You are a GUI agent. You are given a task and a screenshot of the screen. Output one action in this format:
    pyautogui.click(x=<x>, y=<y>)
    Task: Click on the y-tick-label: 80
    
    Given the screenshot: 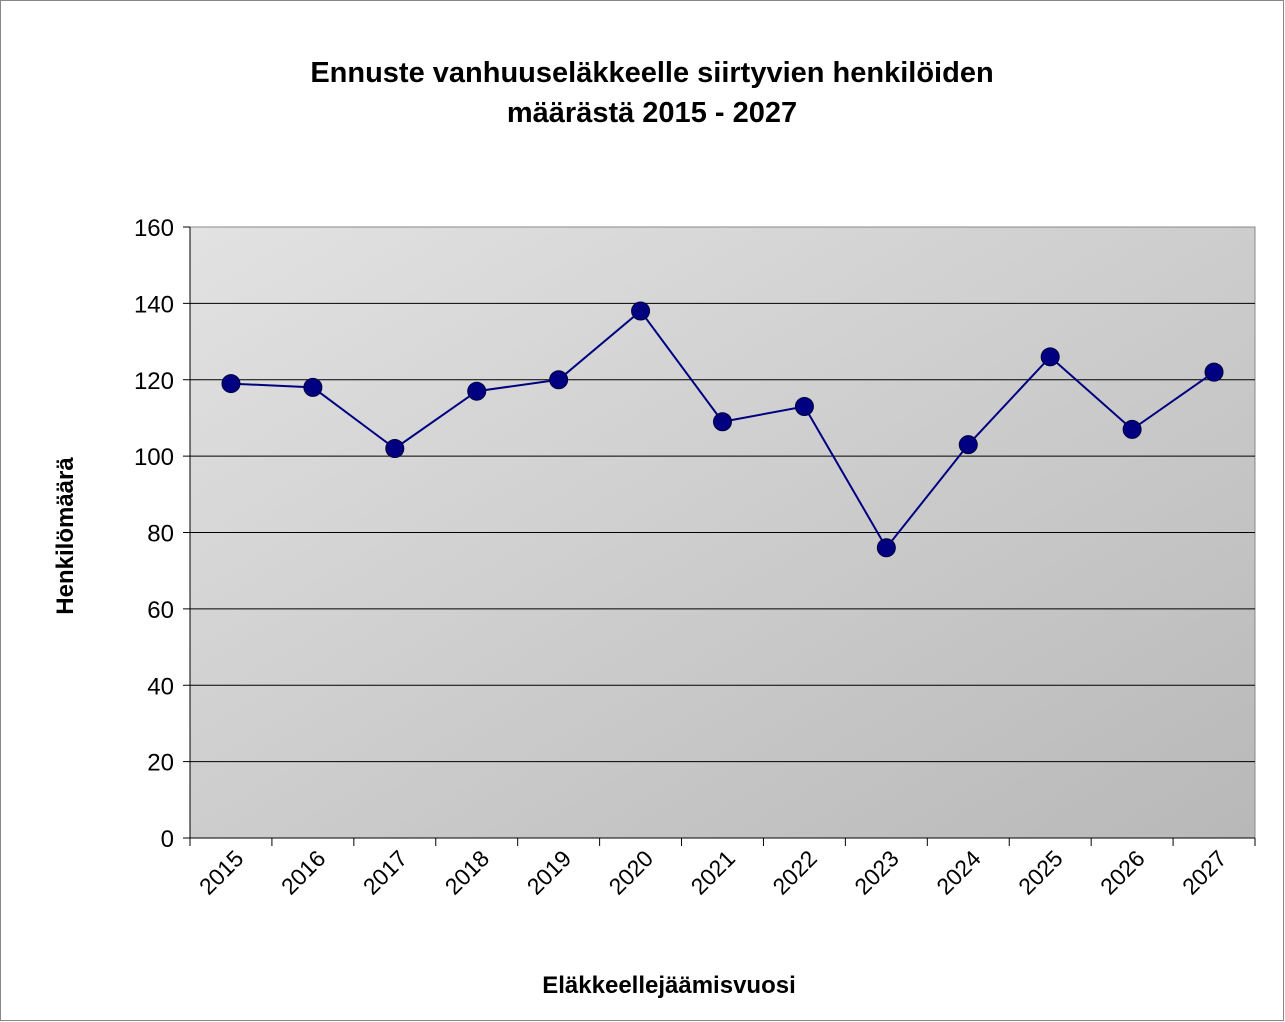 What is the action you would take?
    pyautogui.click(x=160, y=534)
    